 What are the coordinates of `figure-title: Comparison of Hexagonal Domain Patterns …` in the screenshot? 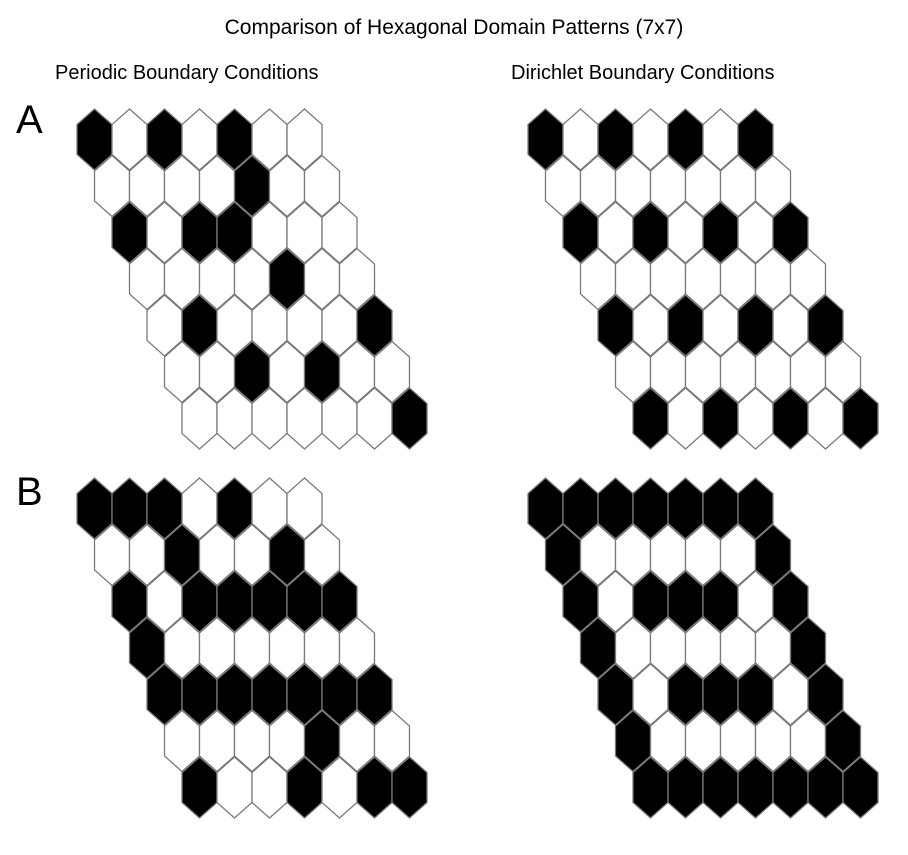 It's located at (454, 27).